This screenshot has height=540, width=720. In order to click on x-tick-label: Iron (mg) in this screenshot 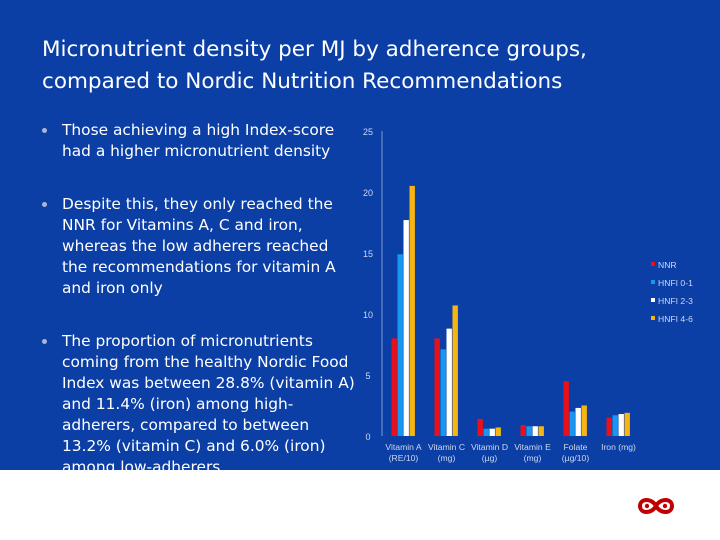, I will do `click(618, 447)`.